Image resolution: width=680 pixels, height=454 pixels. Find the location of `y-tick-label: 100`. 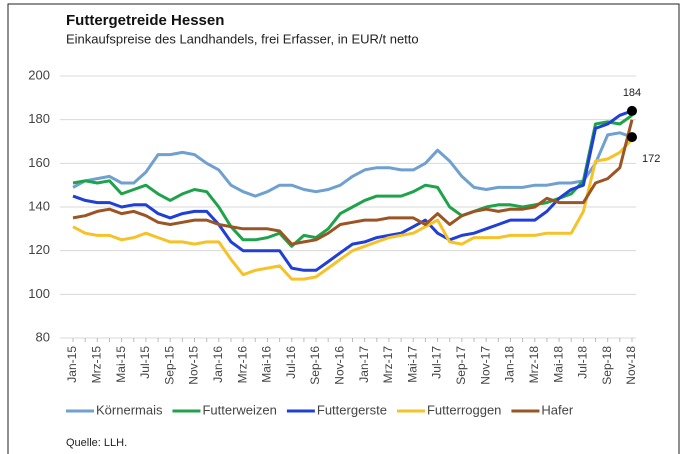

y-tick-label: 100 is located at coordinates (39, 293).